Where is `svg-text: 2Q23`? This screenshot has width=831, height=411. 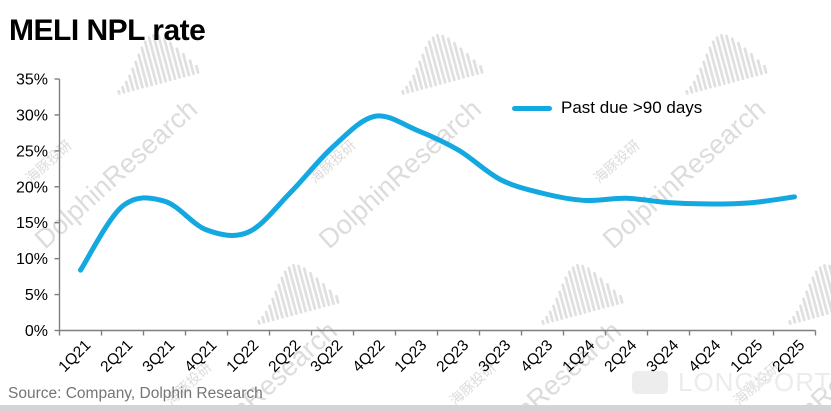 svg-text: 2Q23 is located at coordinates (452, 356).